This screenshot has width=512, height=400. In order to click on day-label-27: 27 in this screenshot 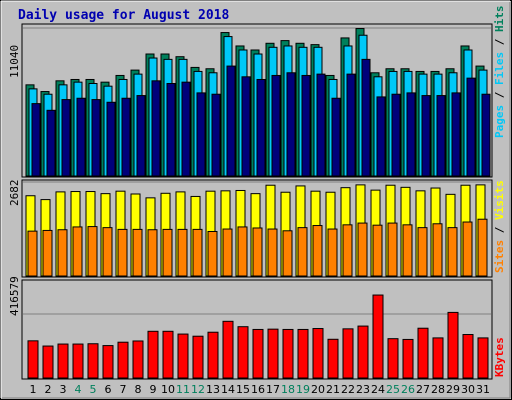, I will do `click(423, 389)`.